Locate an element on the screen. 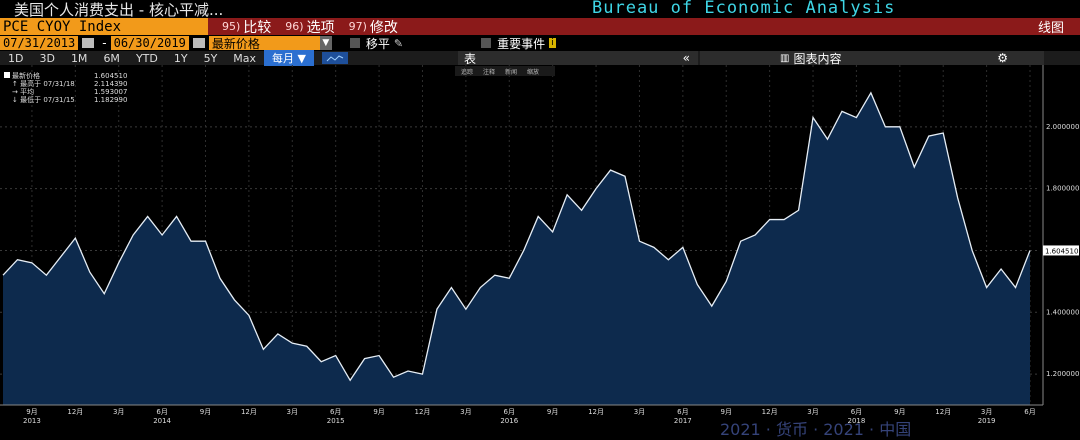  source-label: Bureau of Economic Analysis is located at coordinates (744, 9).